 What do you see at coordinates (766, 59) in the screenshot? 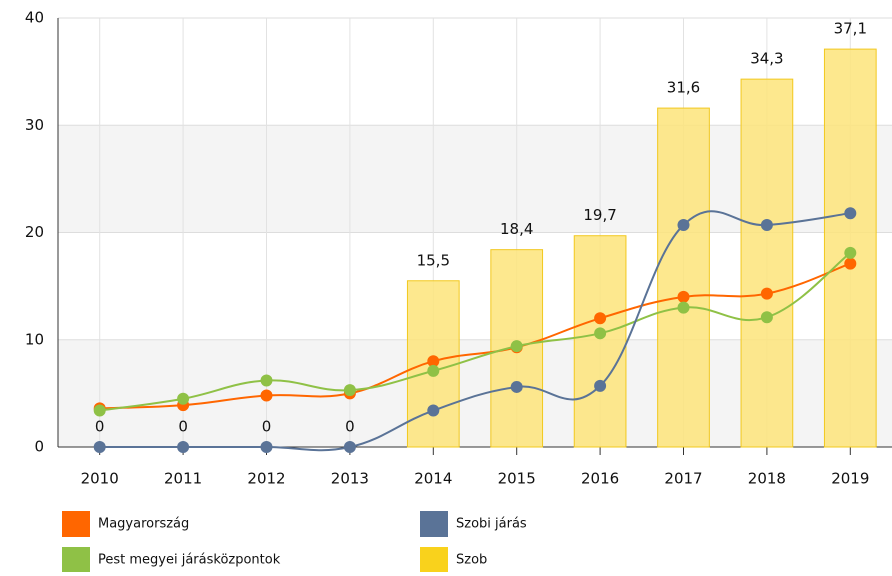
I see `data-label: 34,3` at bounding box center [766, 59].